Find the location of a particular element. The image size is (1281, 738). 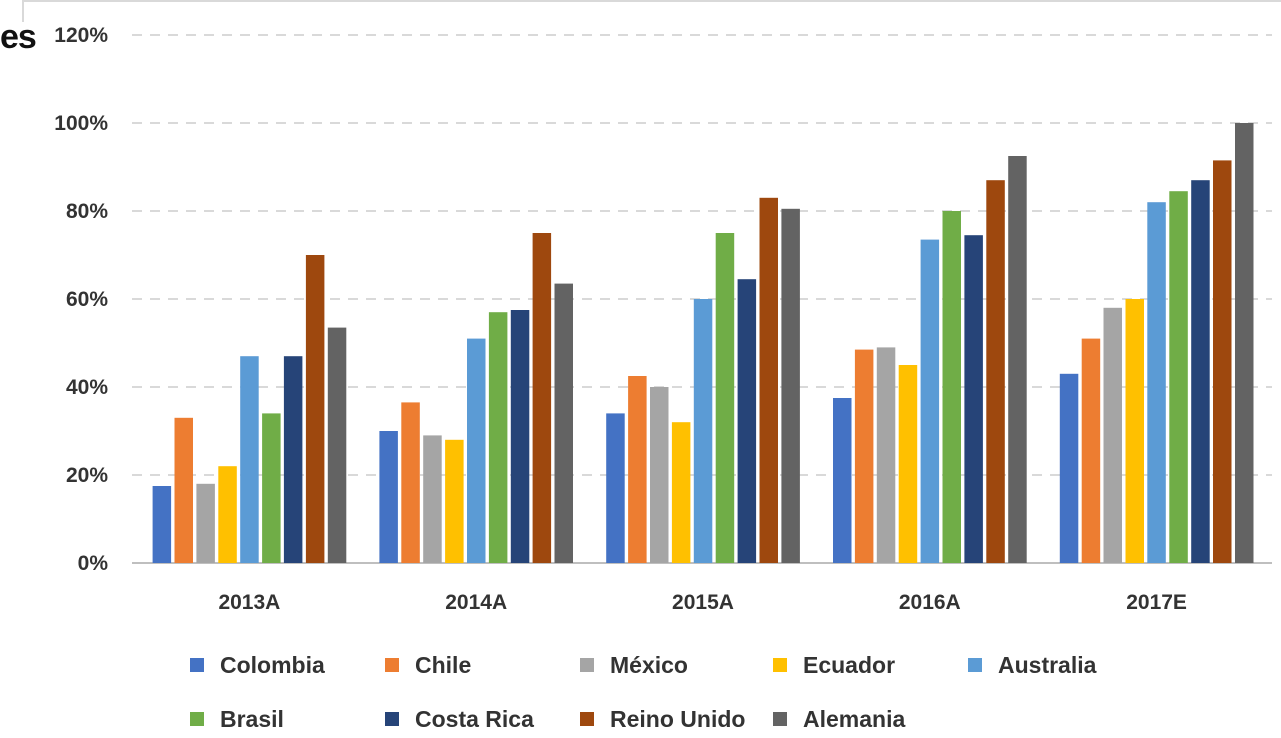

bar-alemania-2014a is located at coordinates (563, 423).